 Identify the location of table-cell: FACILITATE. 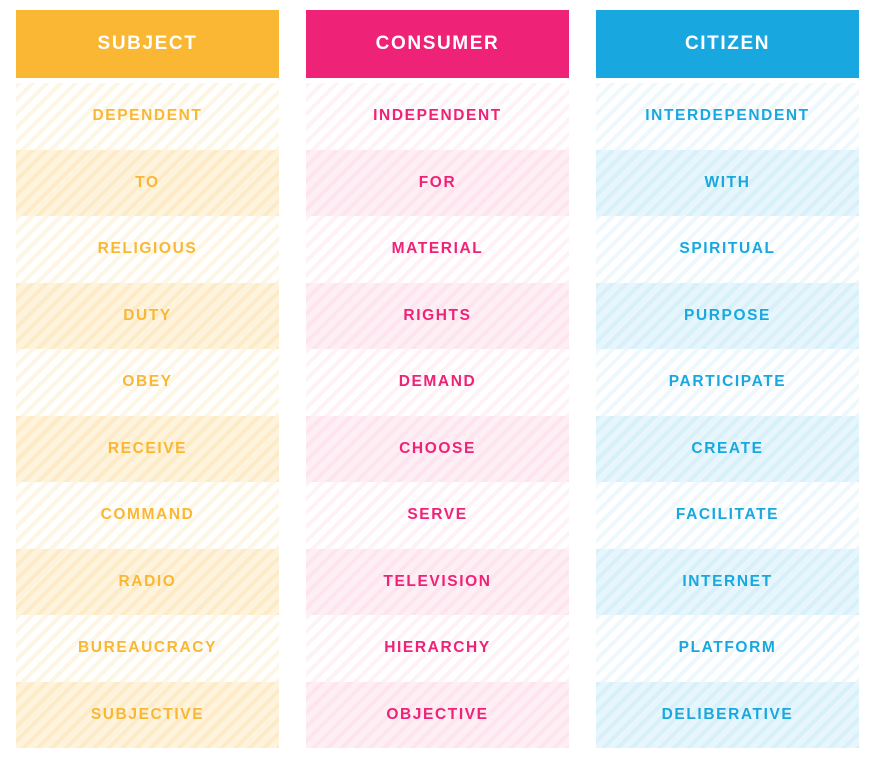
(727, 515).